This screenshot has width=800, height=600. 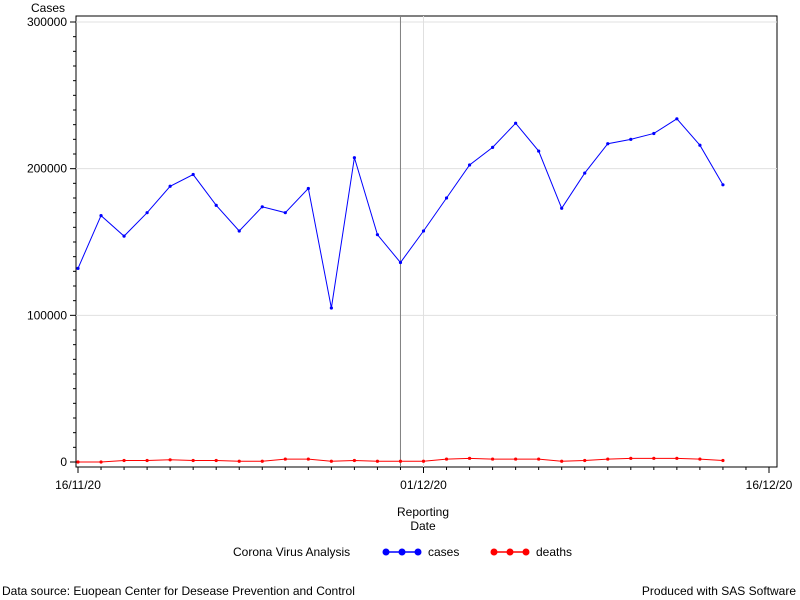 I want to click on x-tick-label: 01/12/20, so click(x=423, y=485).